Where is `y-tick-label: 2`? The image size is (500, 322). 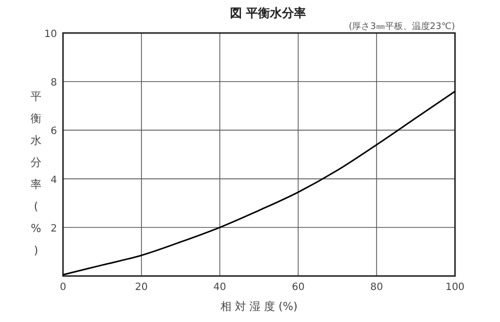 y-tick-label: 2 is located at coordinates (53, 228).